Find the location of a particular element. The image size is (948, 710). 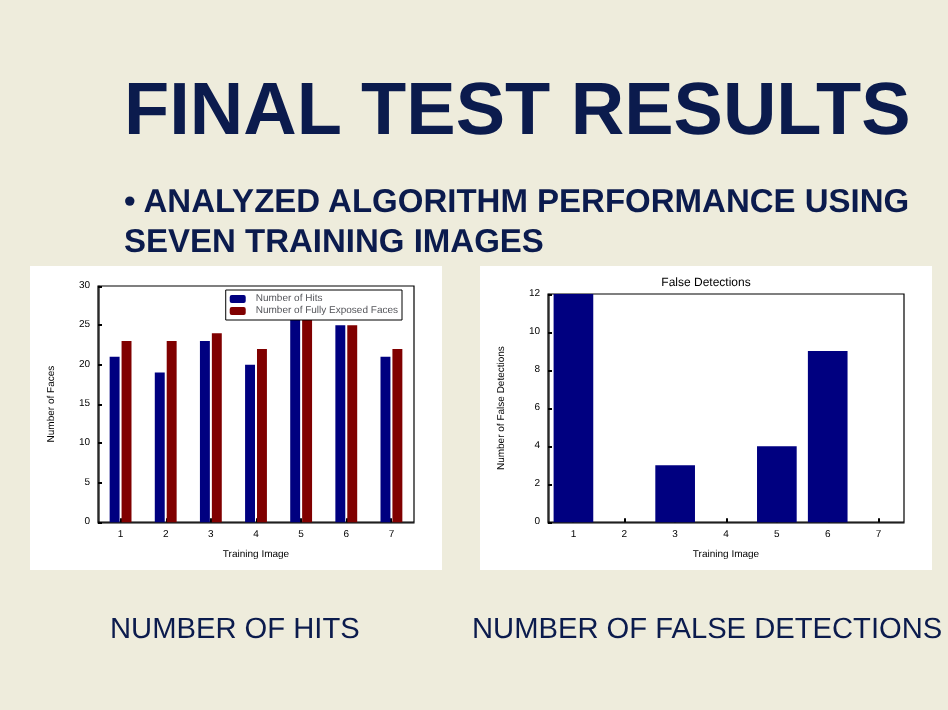

text: NUMBER OF HITS is located at coordinates (235, 630).